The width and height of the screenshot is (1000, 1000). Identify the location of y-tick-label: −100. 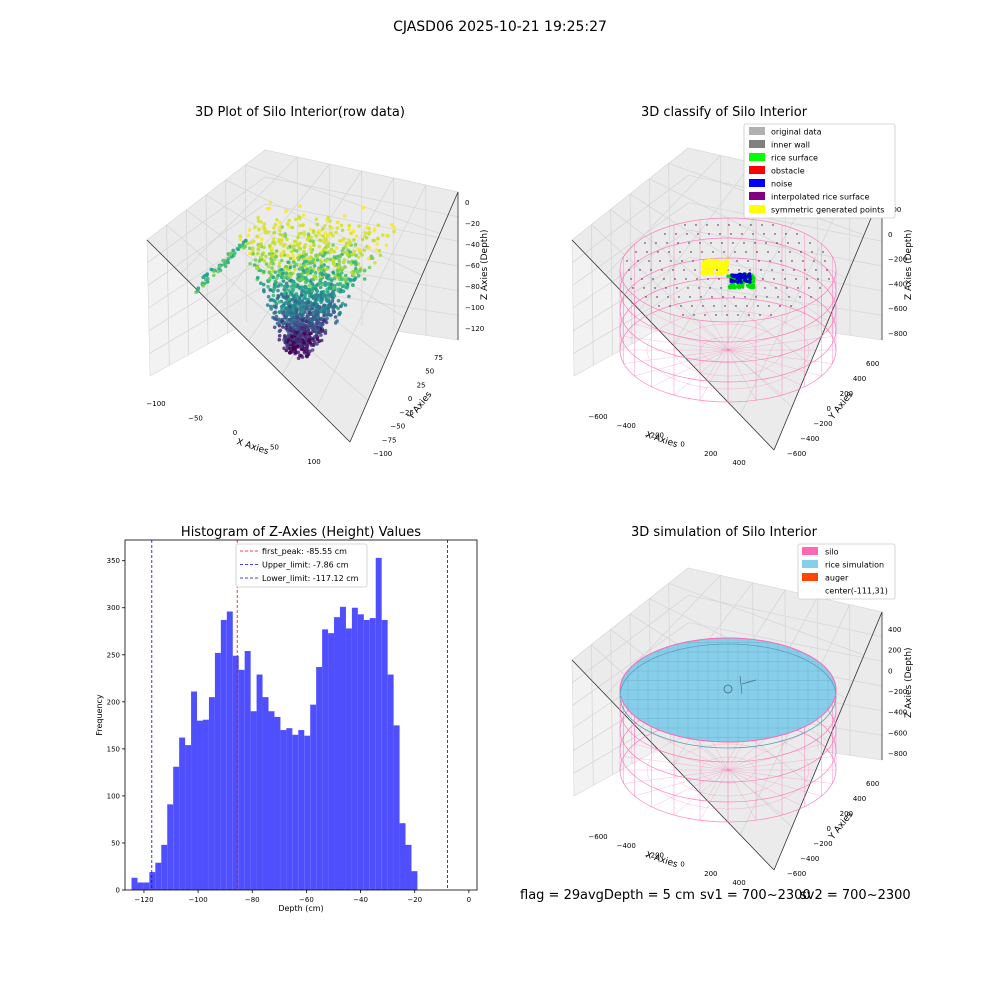
(382, 454).